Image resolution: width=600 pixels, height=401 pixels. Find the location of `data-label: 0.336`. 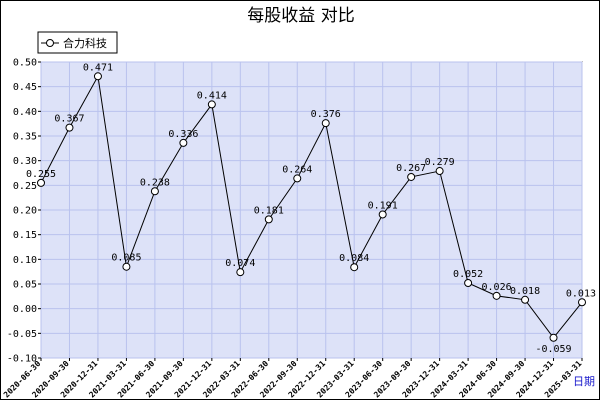

data-label: 0.336 is located at coordinates (183, 134).